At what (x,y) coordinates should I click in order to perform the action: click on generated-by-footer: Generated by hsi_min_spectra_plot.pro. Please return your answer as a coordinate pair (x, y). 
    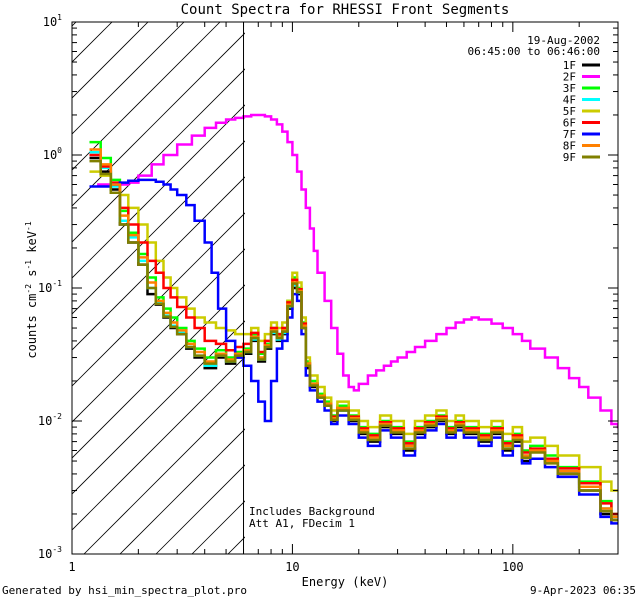
    Looking at the image, I should click on (124, 590).